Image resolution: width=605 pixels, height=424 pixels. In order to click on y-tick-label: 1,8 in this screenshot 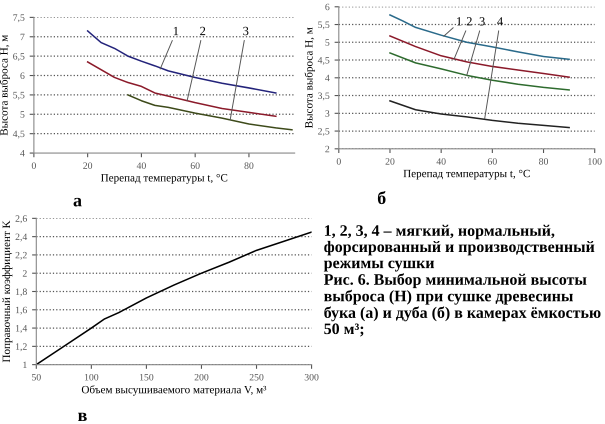, I will do `click(21, 292)`.